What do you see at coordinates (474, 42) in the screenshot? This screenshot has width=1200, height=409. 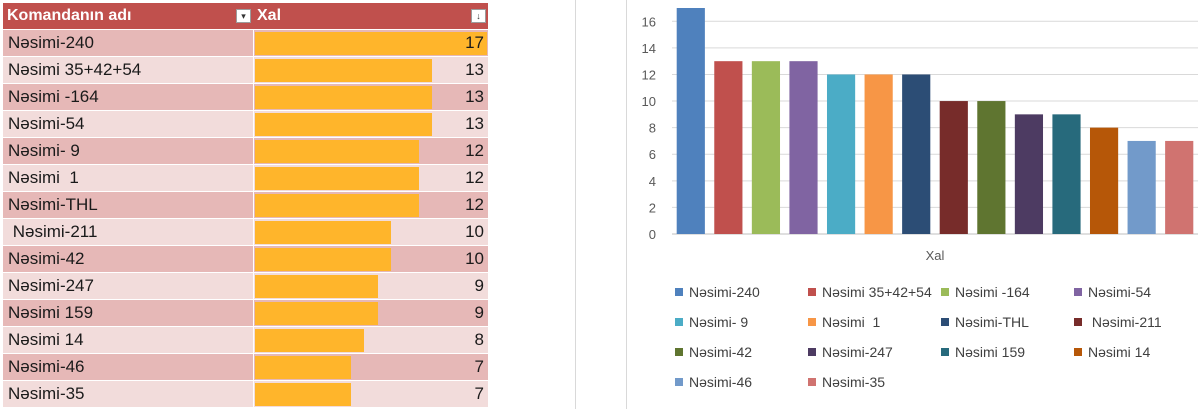 I see `score-value: 17` at bounding box center [474, 42].